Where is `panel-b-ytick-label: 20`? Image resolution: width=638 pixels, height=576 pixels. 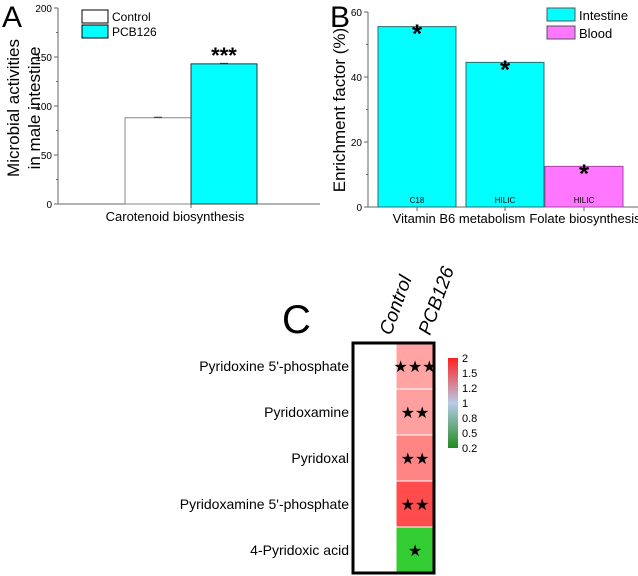
panel-b-ytick-label: 20 is located at coordinates (357, 143).